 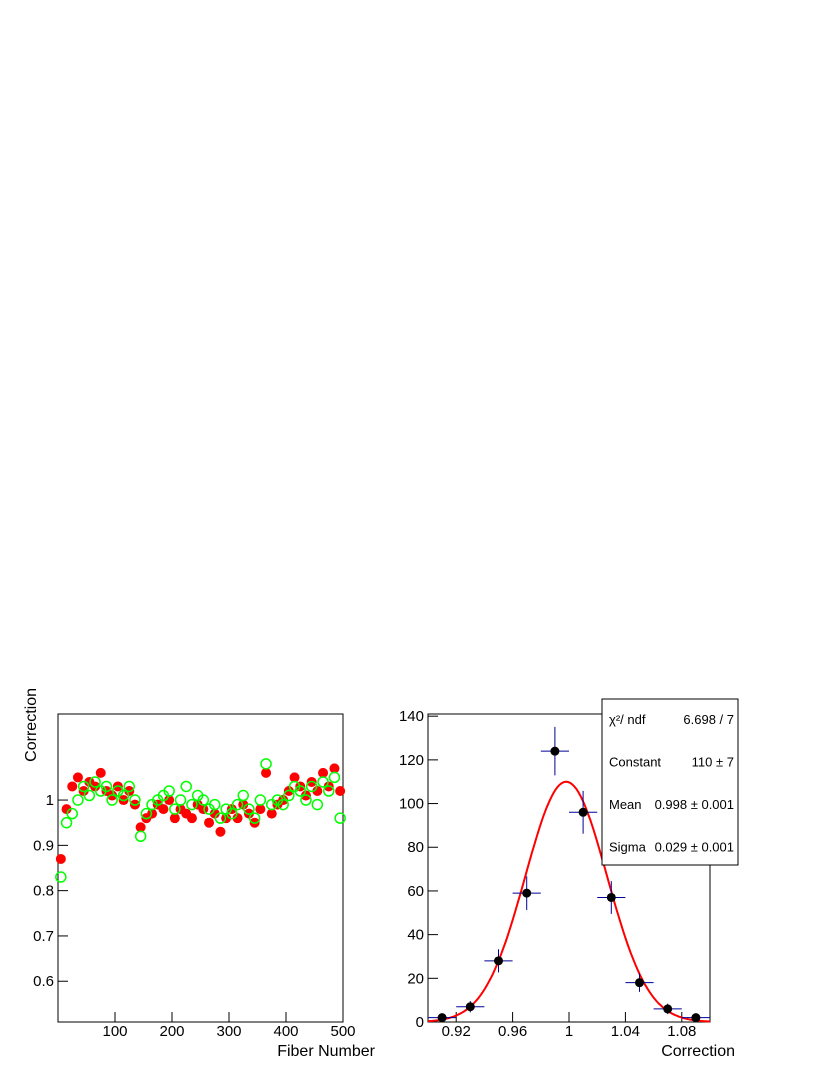 I want to click on stats-value: 110 ± 7, so click(x=713, y=762).